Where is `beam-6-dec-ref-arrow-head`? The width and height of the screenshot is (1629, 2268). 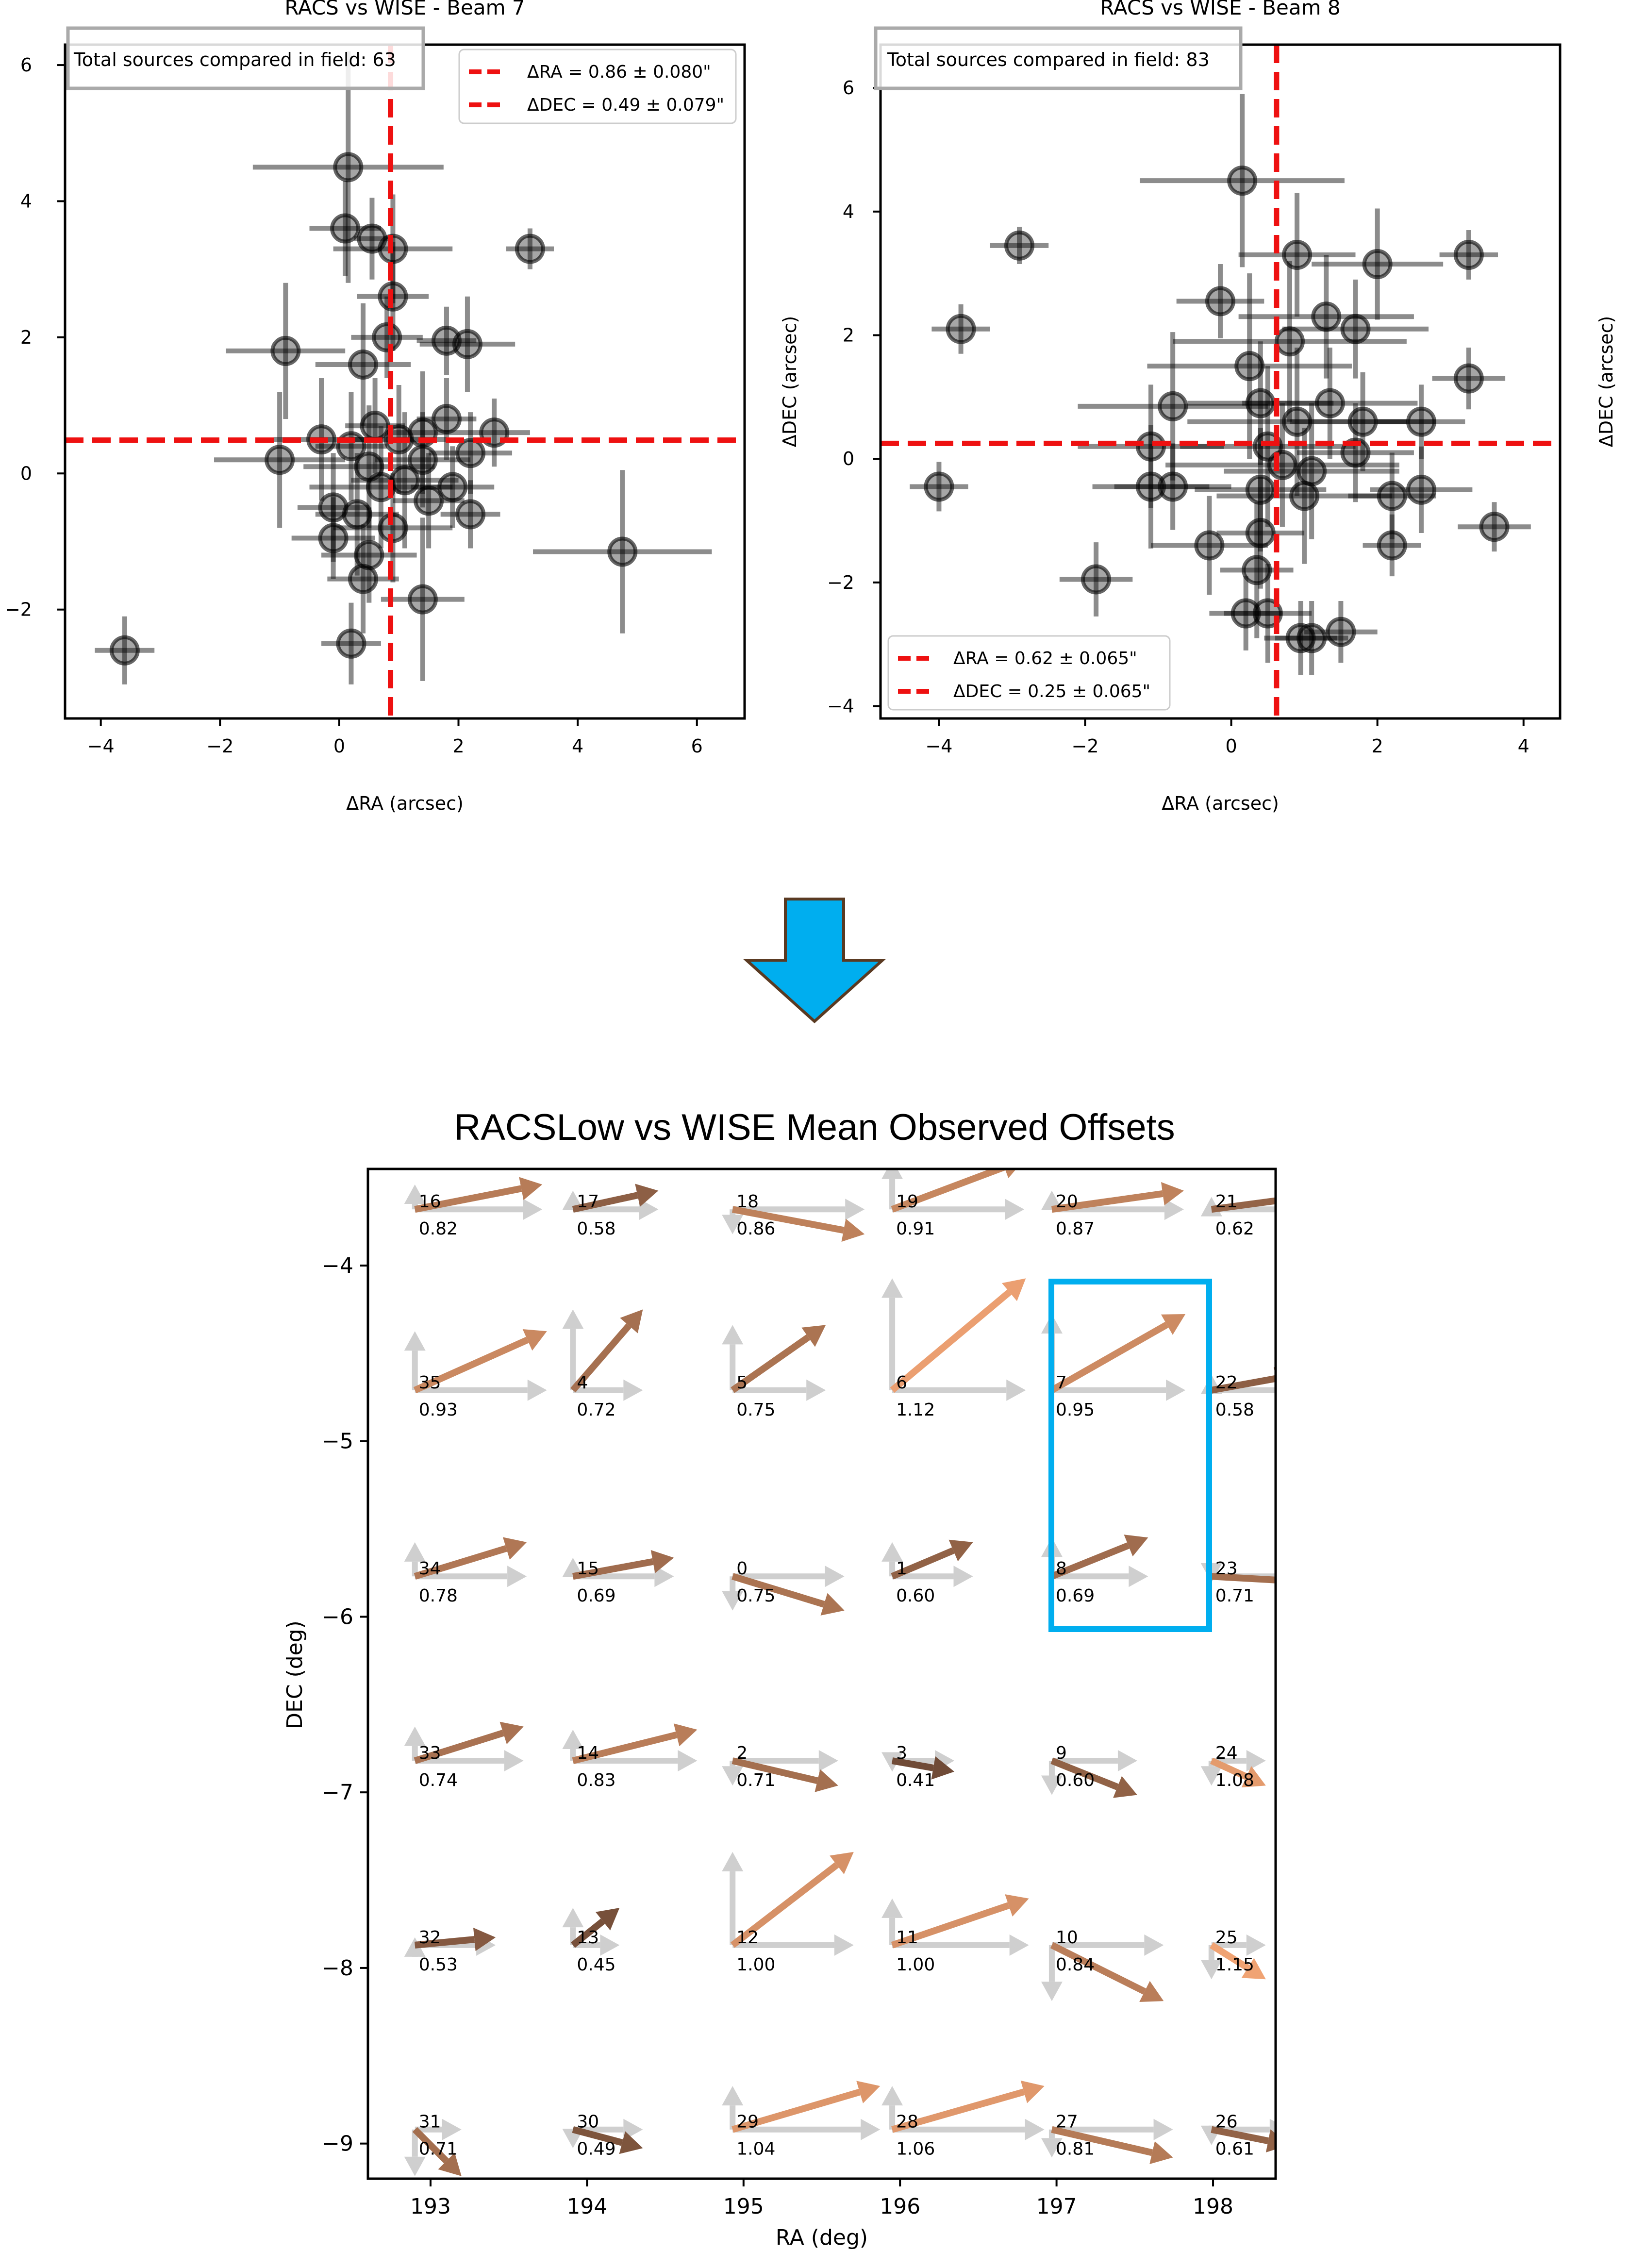 beam-6-dec-ref-arrow-head is located at coordinates (892, 1288).